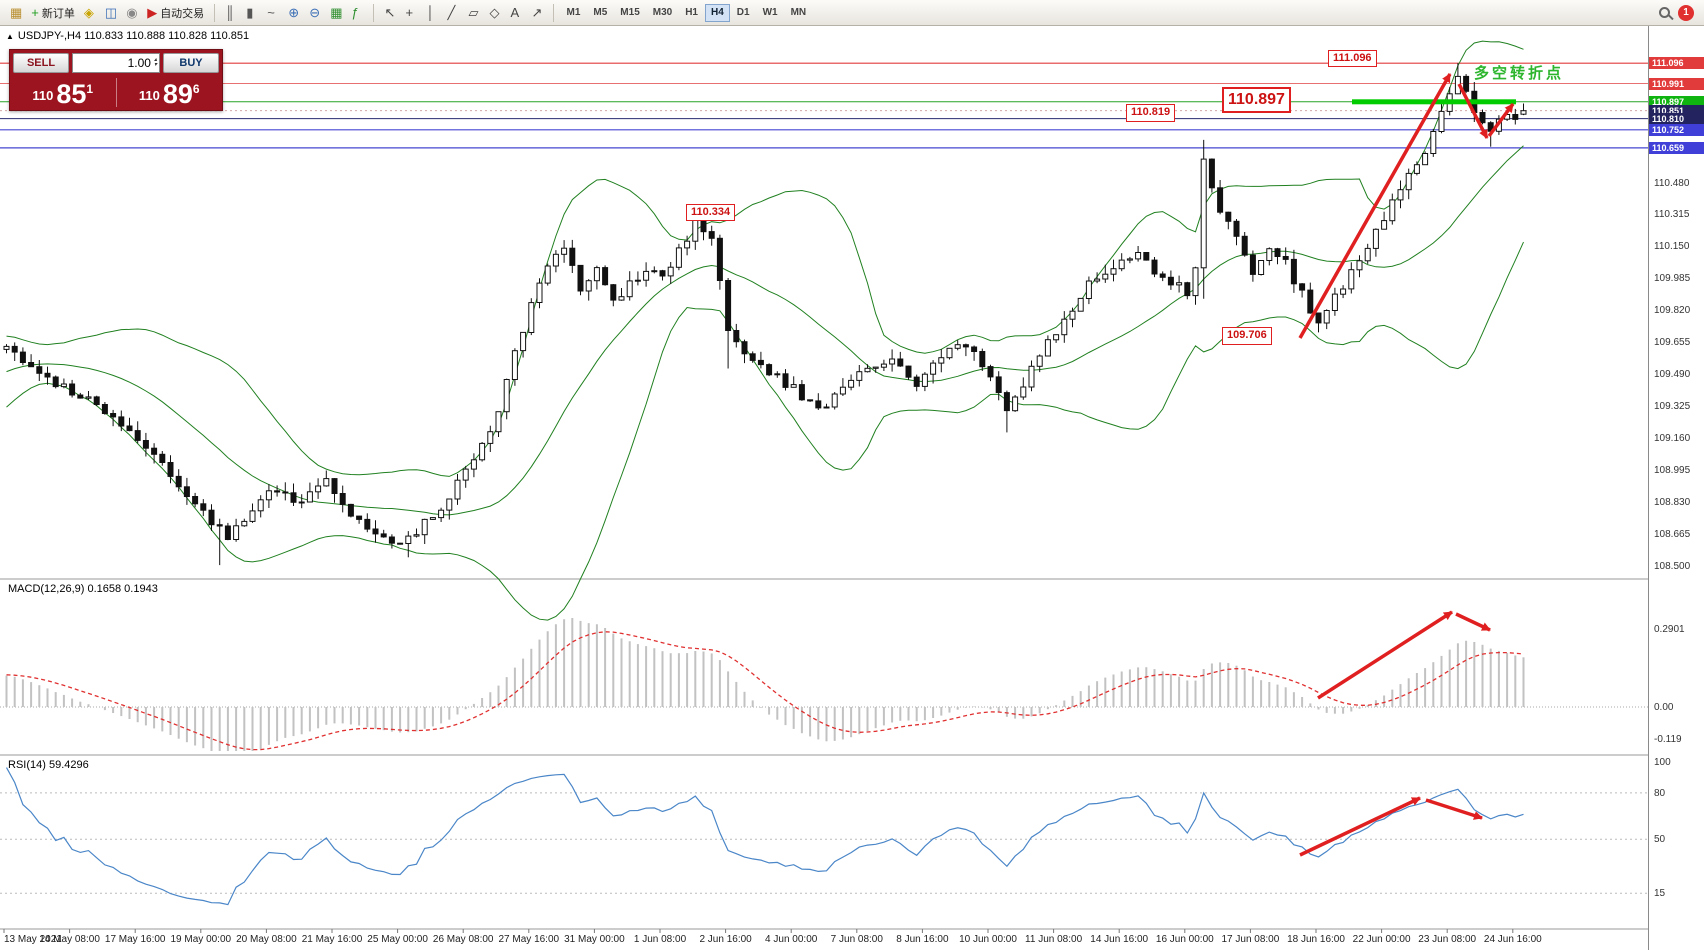 This screenshot has width=1704, height=950. Describe the element at coordinates (336, 13) in the screenshot. I see `tile-windows-button: ▦` at that location.